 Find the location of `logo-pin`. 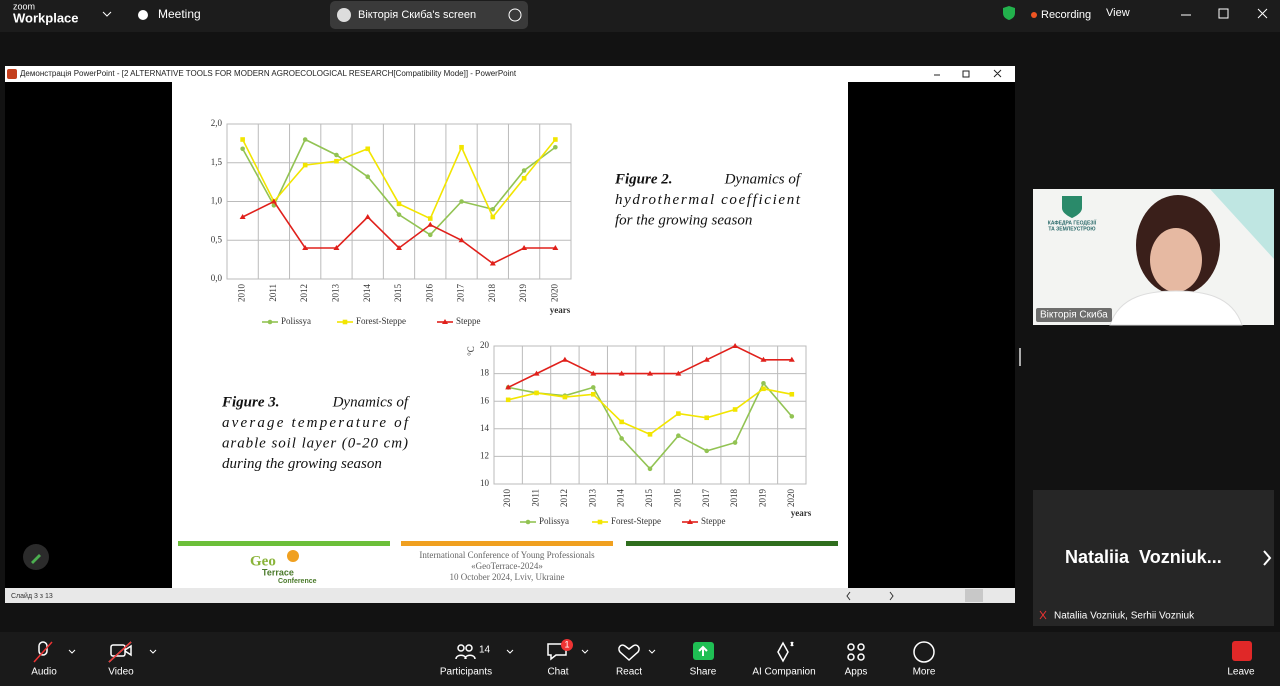

logo-pin is located at coordinates (293, 556).